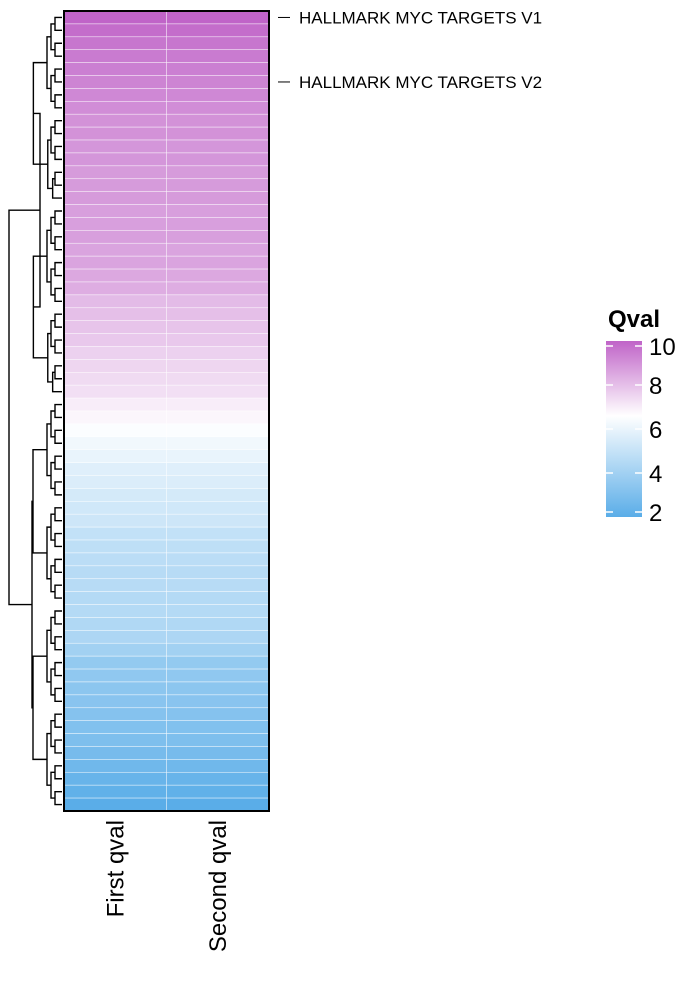 This screenshot has width=692, height=994. Describe the element at coordinates (655, 386) in the screenshot. I see `legend-tick-label: 8` at that location.